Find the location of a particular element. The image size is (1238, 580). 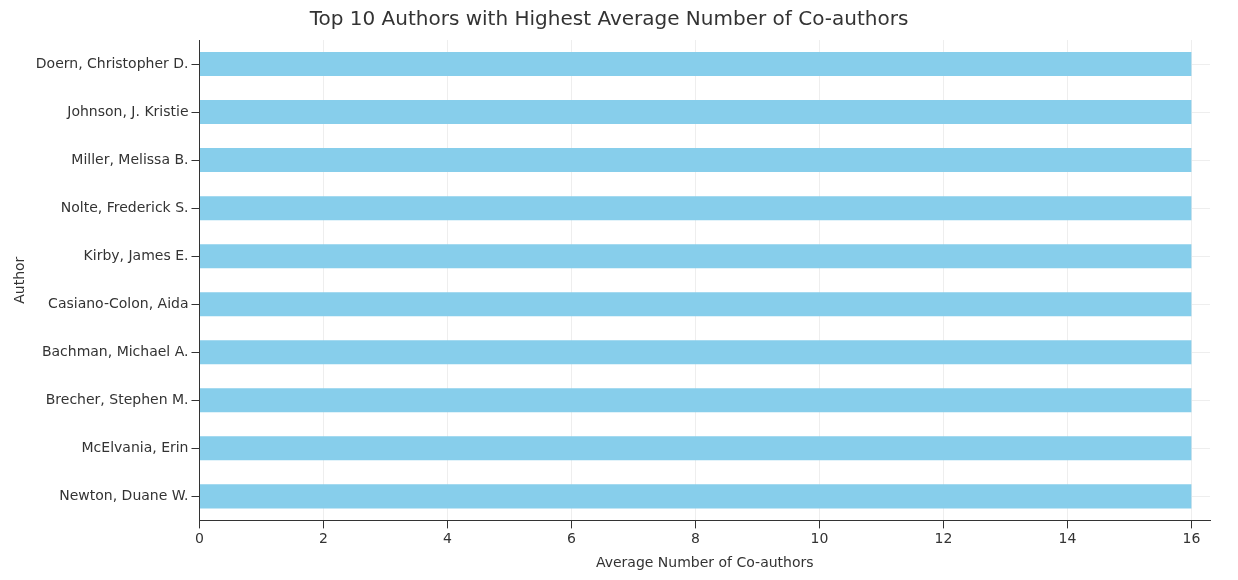

y-tick-label: Brecher, Stephen M. is located at coordinates (117, 398).